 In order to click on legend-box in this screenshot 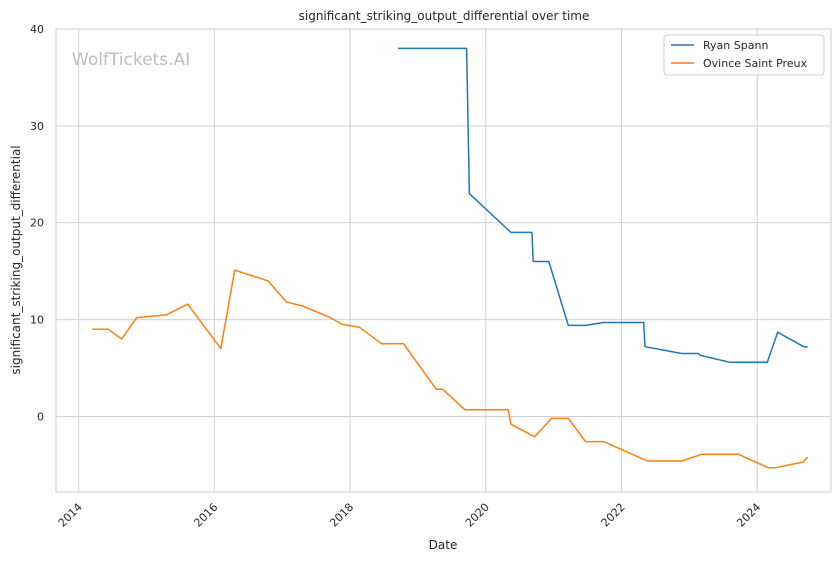, I will do `click(744, 55)`.